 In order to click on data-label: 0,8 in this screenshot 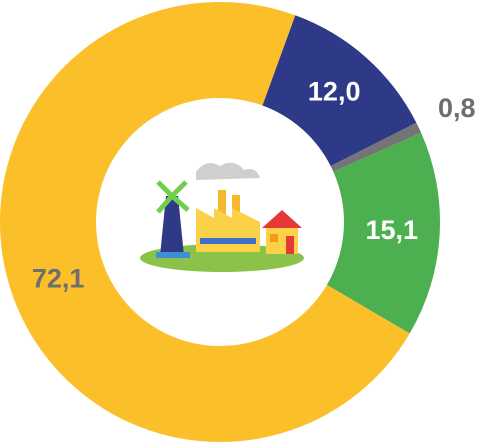, I will do `click(457, 108)`.